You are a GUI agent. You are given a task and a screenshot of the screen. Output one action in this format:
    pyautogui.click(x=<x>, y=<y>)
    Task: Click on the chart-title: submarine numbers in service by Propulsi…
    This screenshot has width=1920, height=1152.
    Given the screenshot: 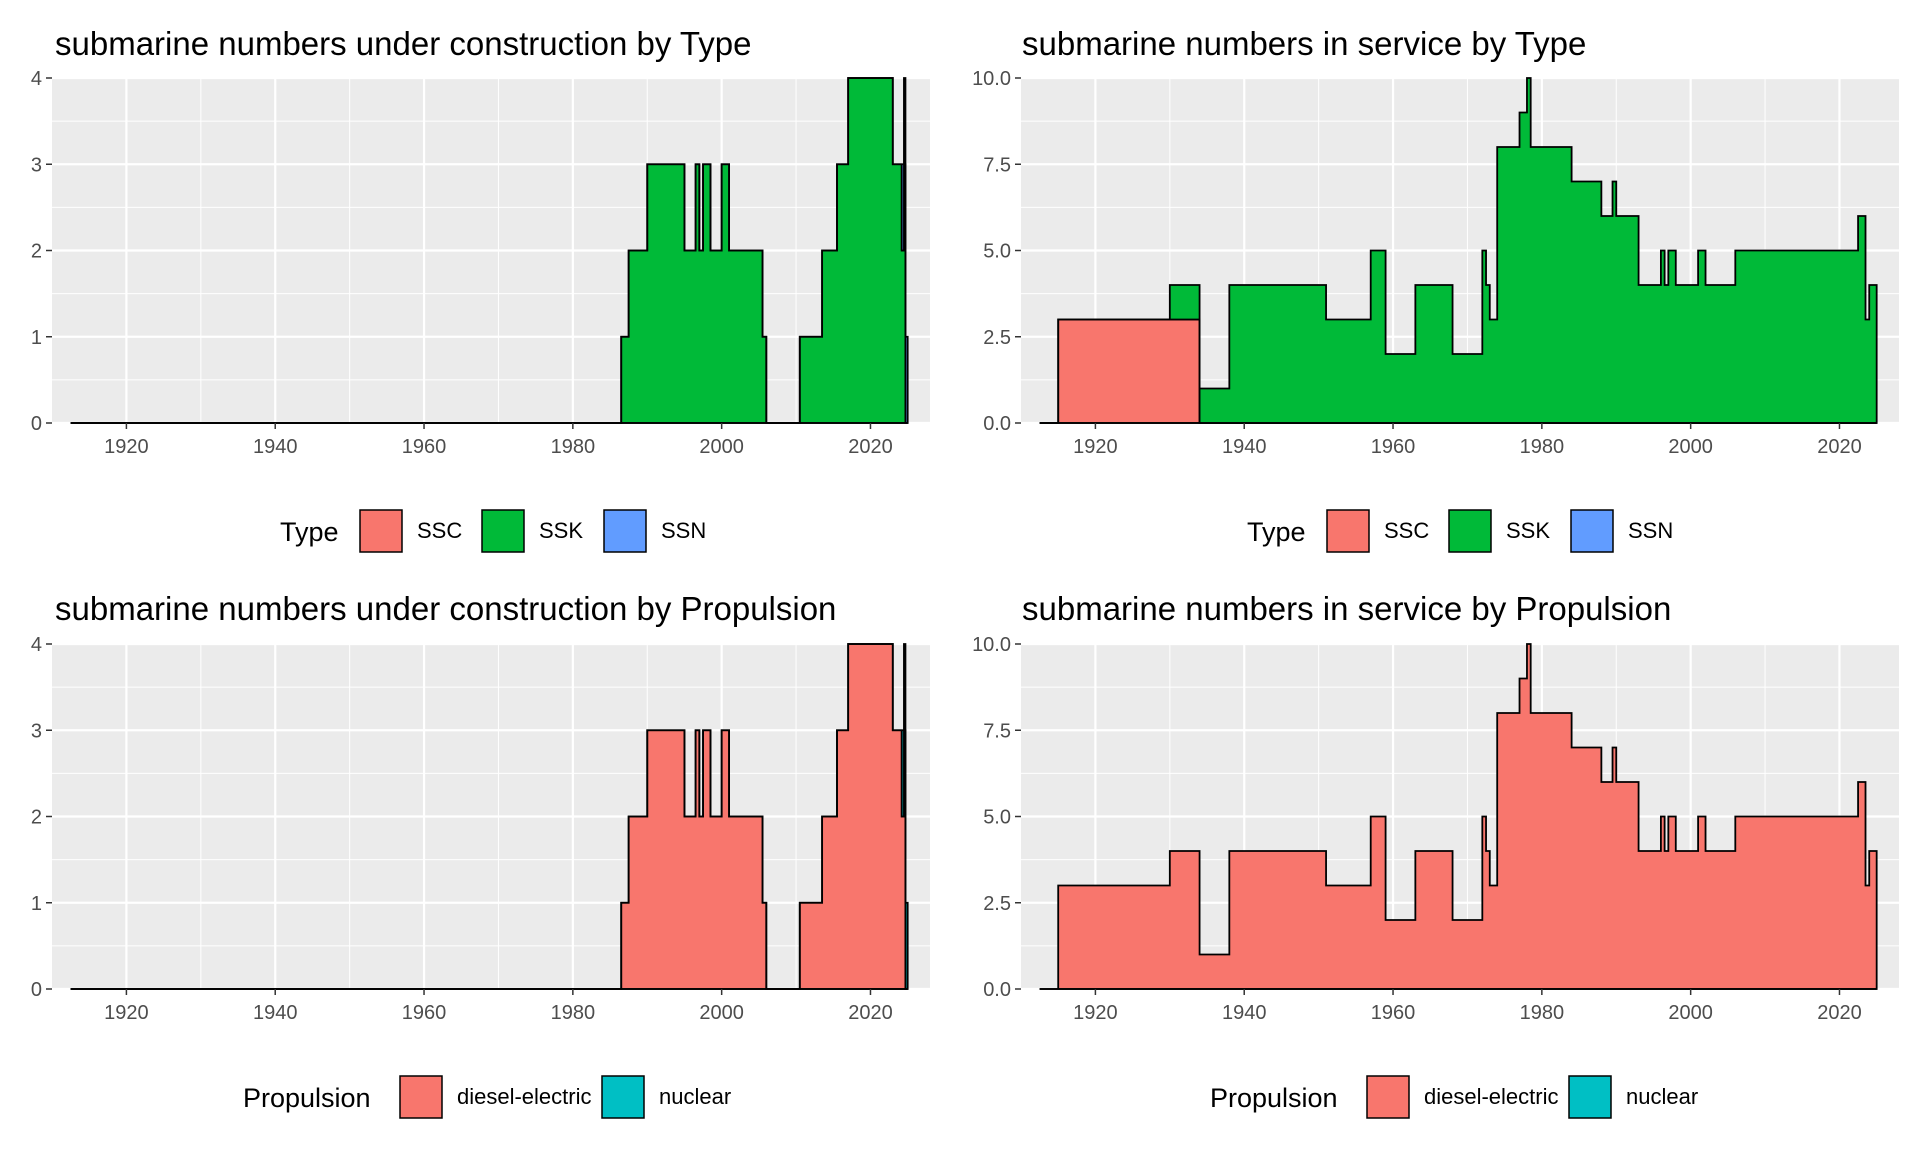 What is the action you would take?
    pyautogui.click(x=1346, y=608)
    